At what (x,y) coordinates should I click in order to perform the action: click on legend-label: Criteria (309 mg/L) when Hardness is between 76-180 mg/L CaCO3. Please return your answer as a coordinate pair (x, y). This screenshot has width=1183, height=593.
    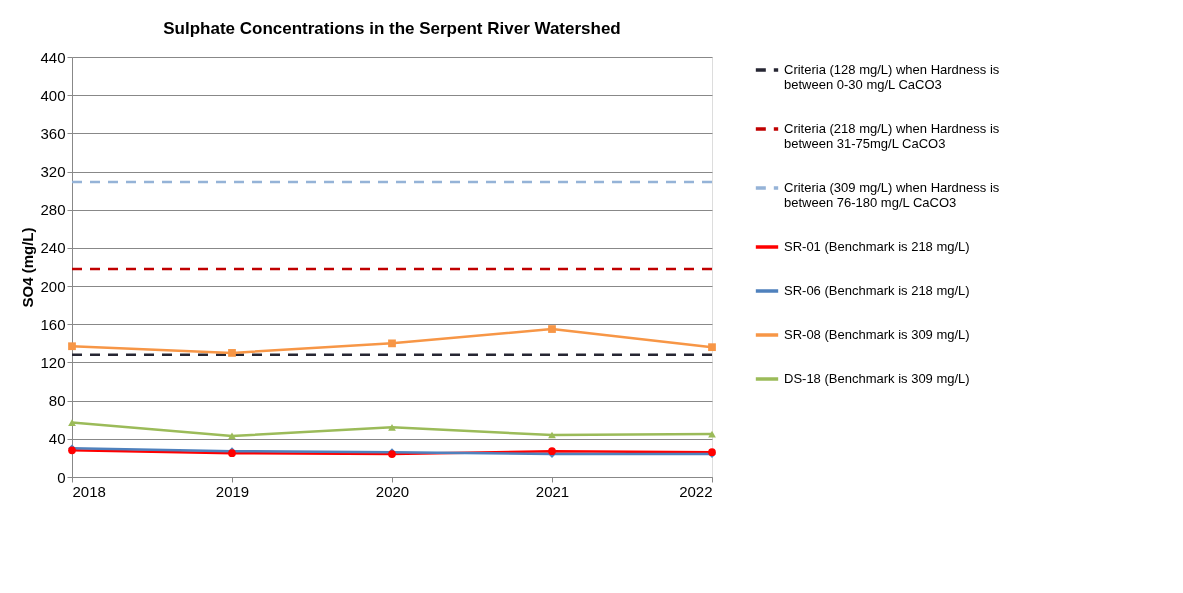
    Looking at the image, I should click on (892, 195).